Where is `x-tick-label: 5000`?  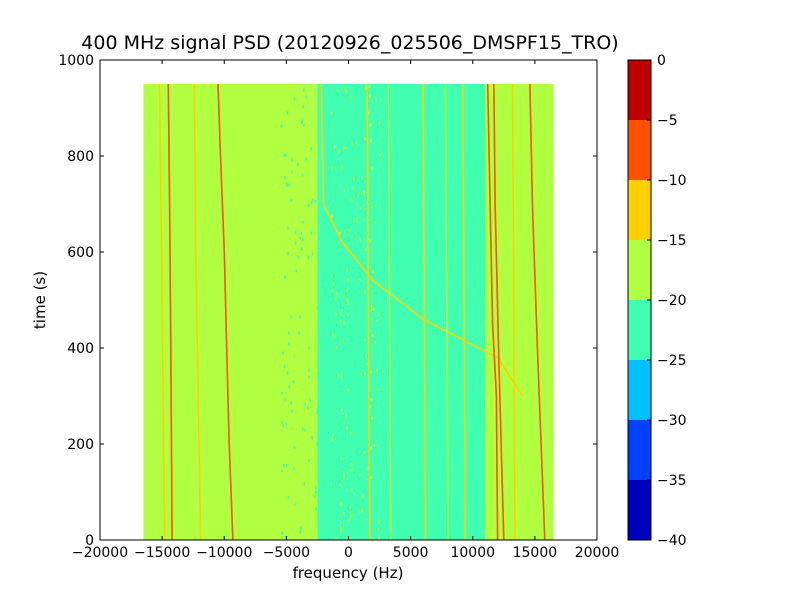 x-tick-label: 5000 is located at coordinates (411, 553).